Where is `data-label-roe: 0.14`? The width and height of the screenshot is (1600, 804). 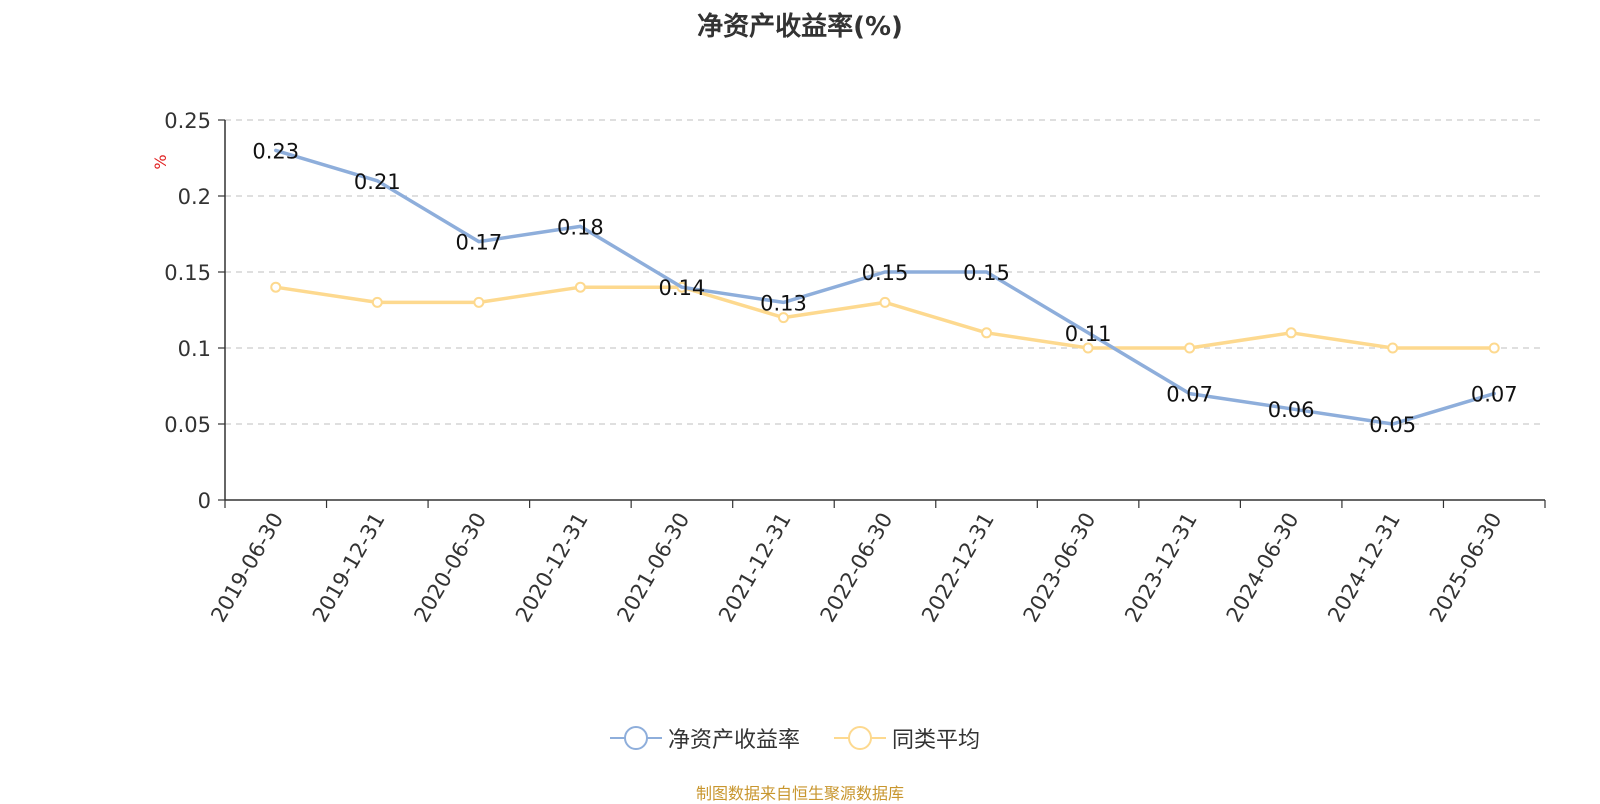
data-label-roe: 0.14 is located at coordinates (682, 288).